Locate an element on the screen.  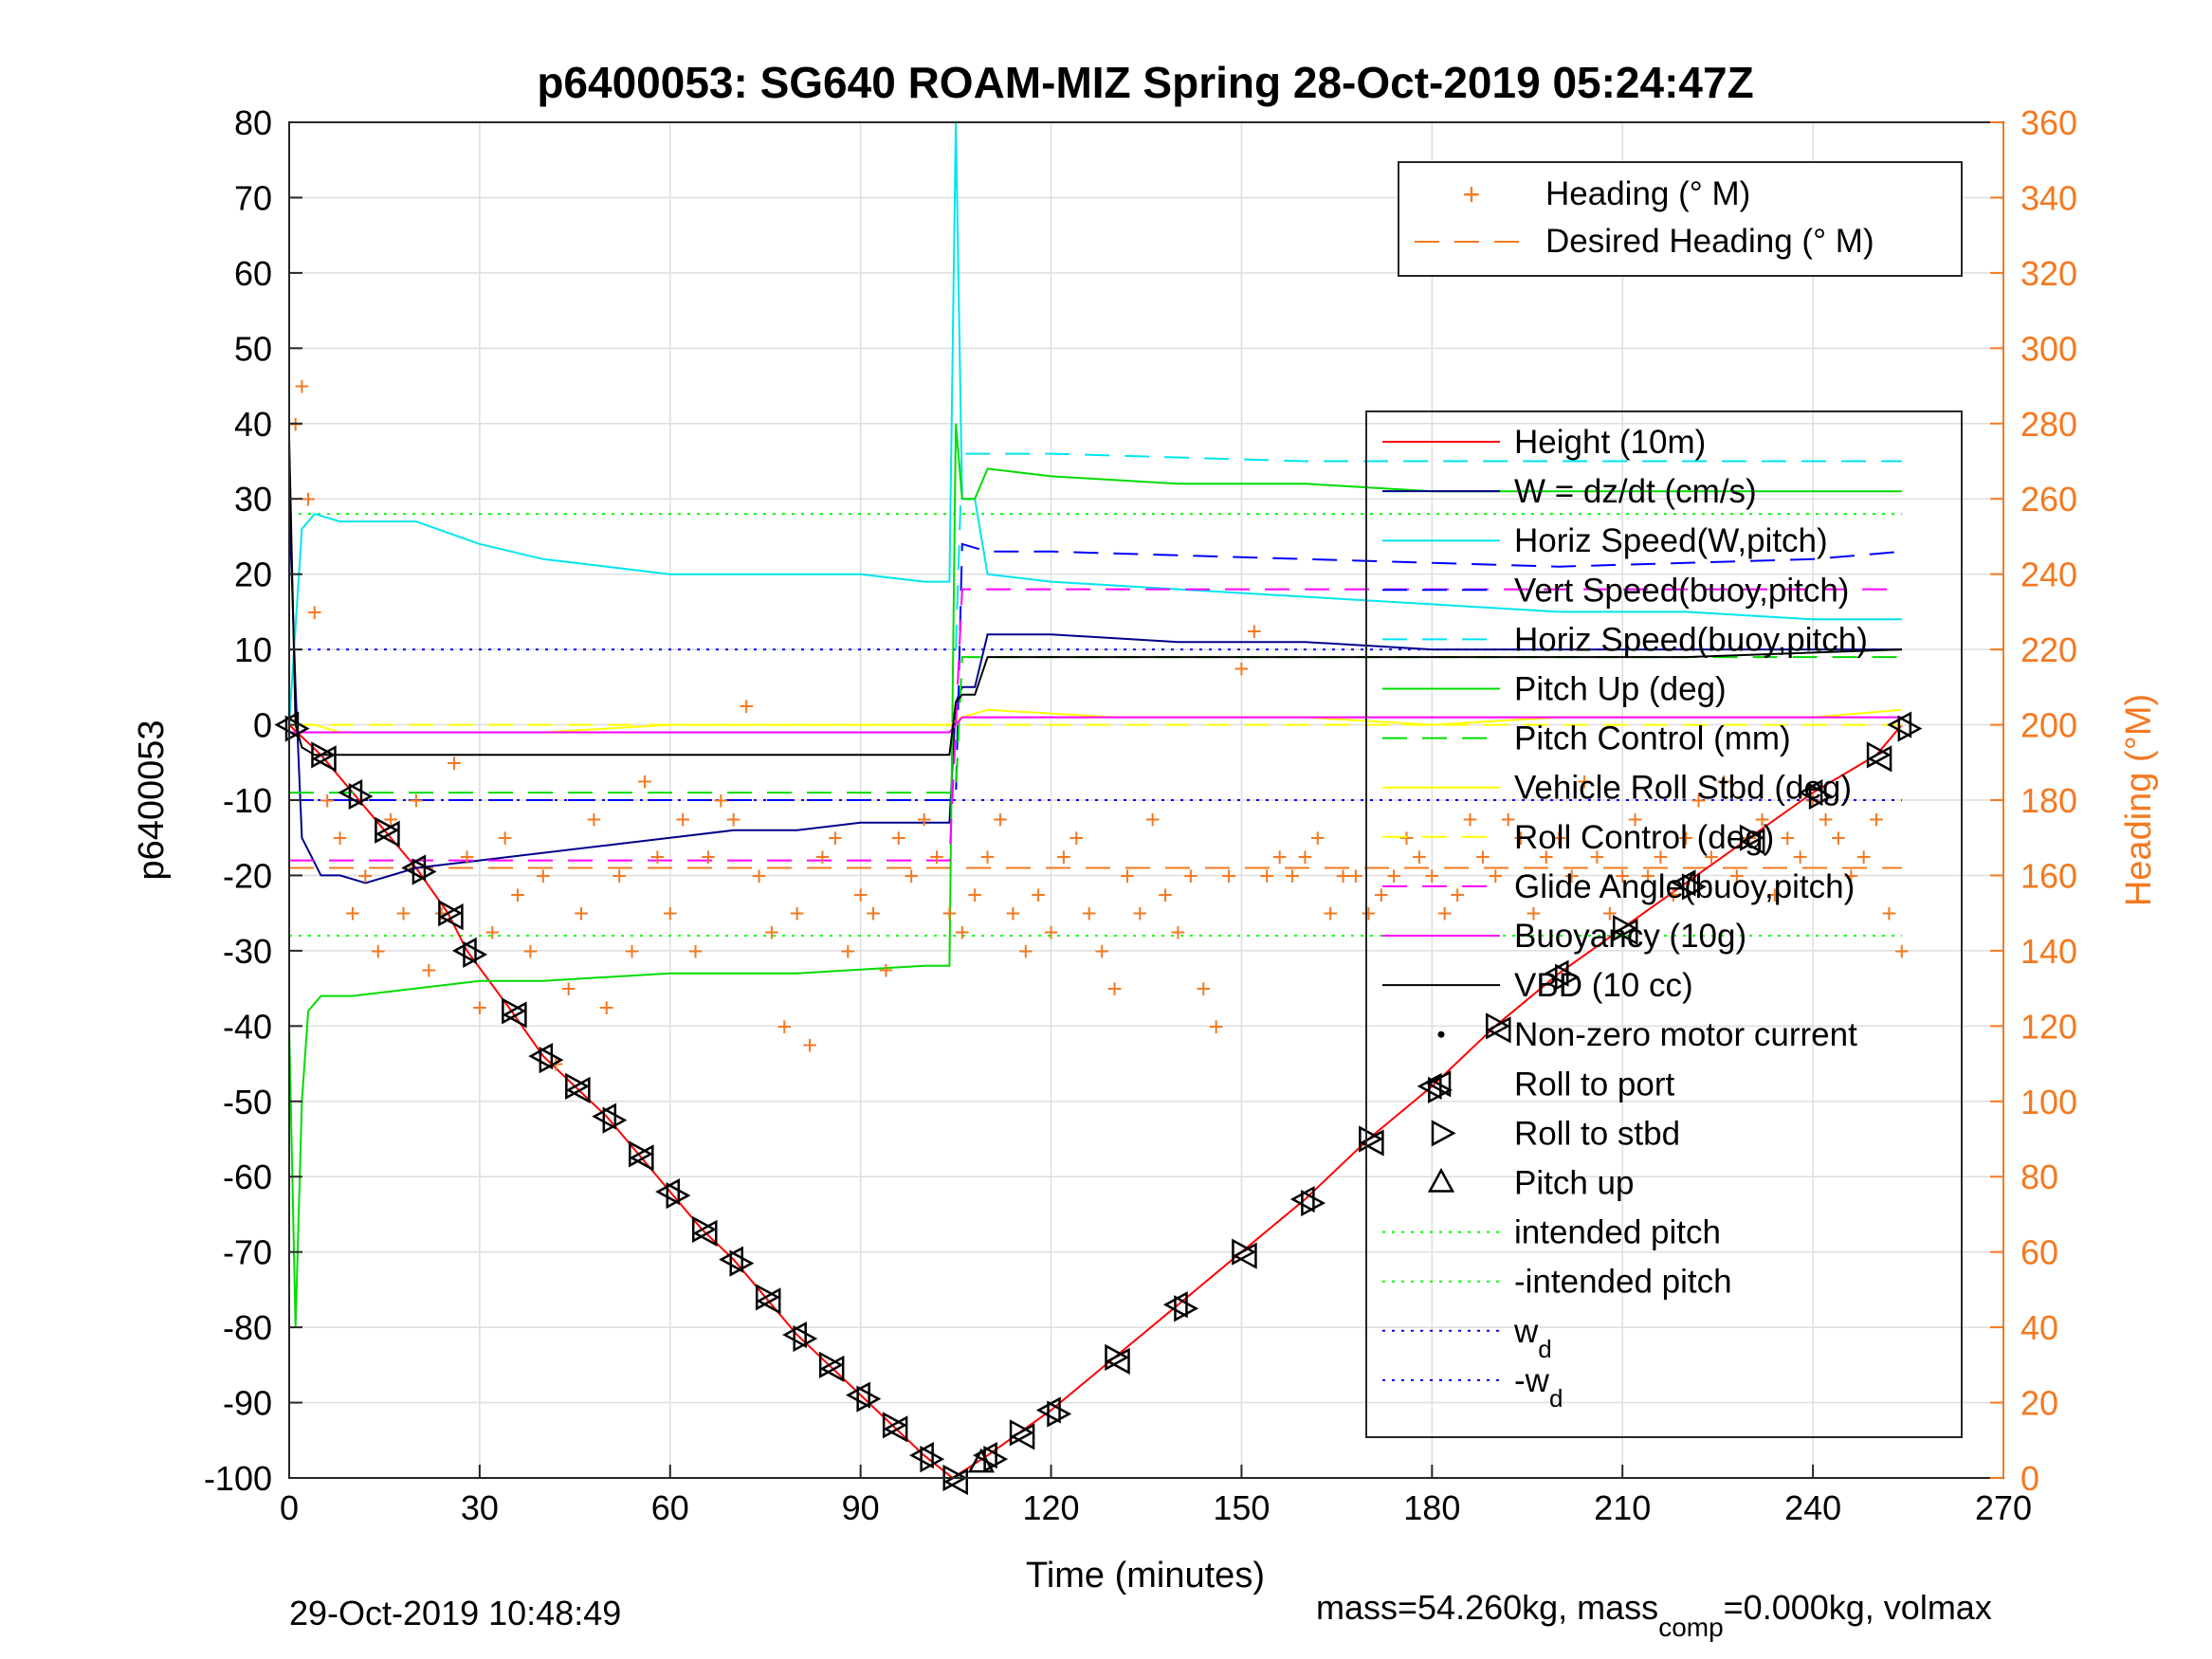
footer-mass: mass=54.260kg, masscomp=0.000kg, volmax is located at coordinates (1654, 1615).